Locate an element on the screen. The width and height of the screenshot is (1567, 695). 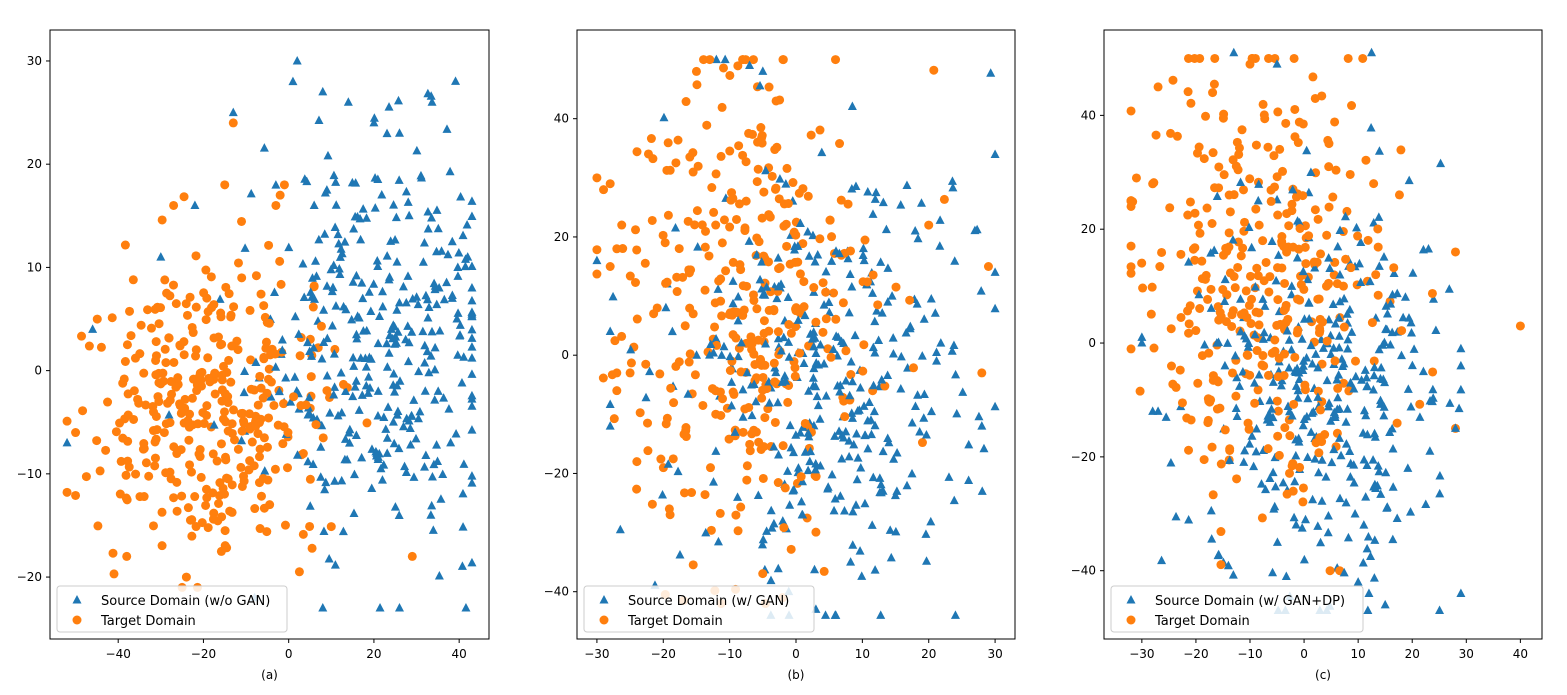
x-tick-label: −30 is located at coordinates (596, 654).